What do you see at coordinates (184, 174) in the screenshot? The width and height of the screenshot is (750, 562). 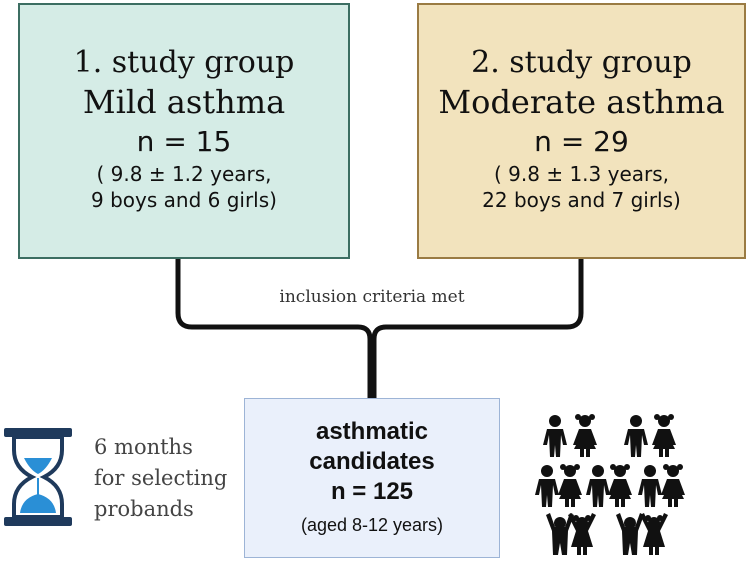 I see `group1-detail-age: ( 9.8 ± 1.2 years,` at bounding box center [184, 174].